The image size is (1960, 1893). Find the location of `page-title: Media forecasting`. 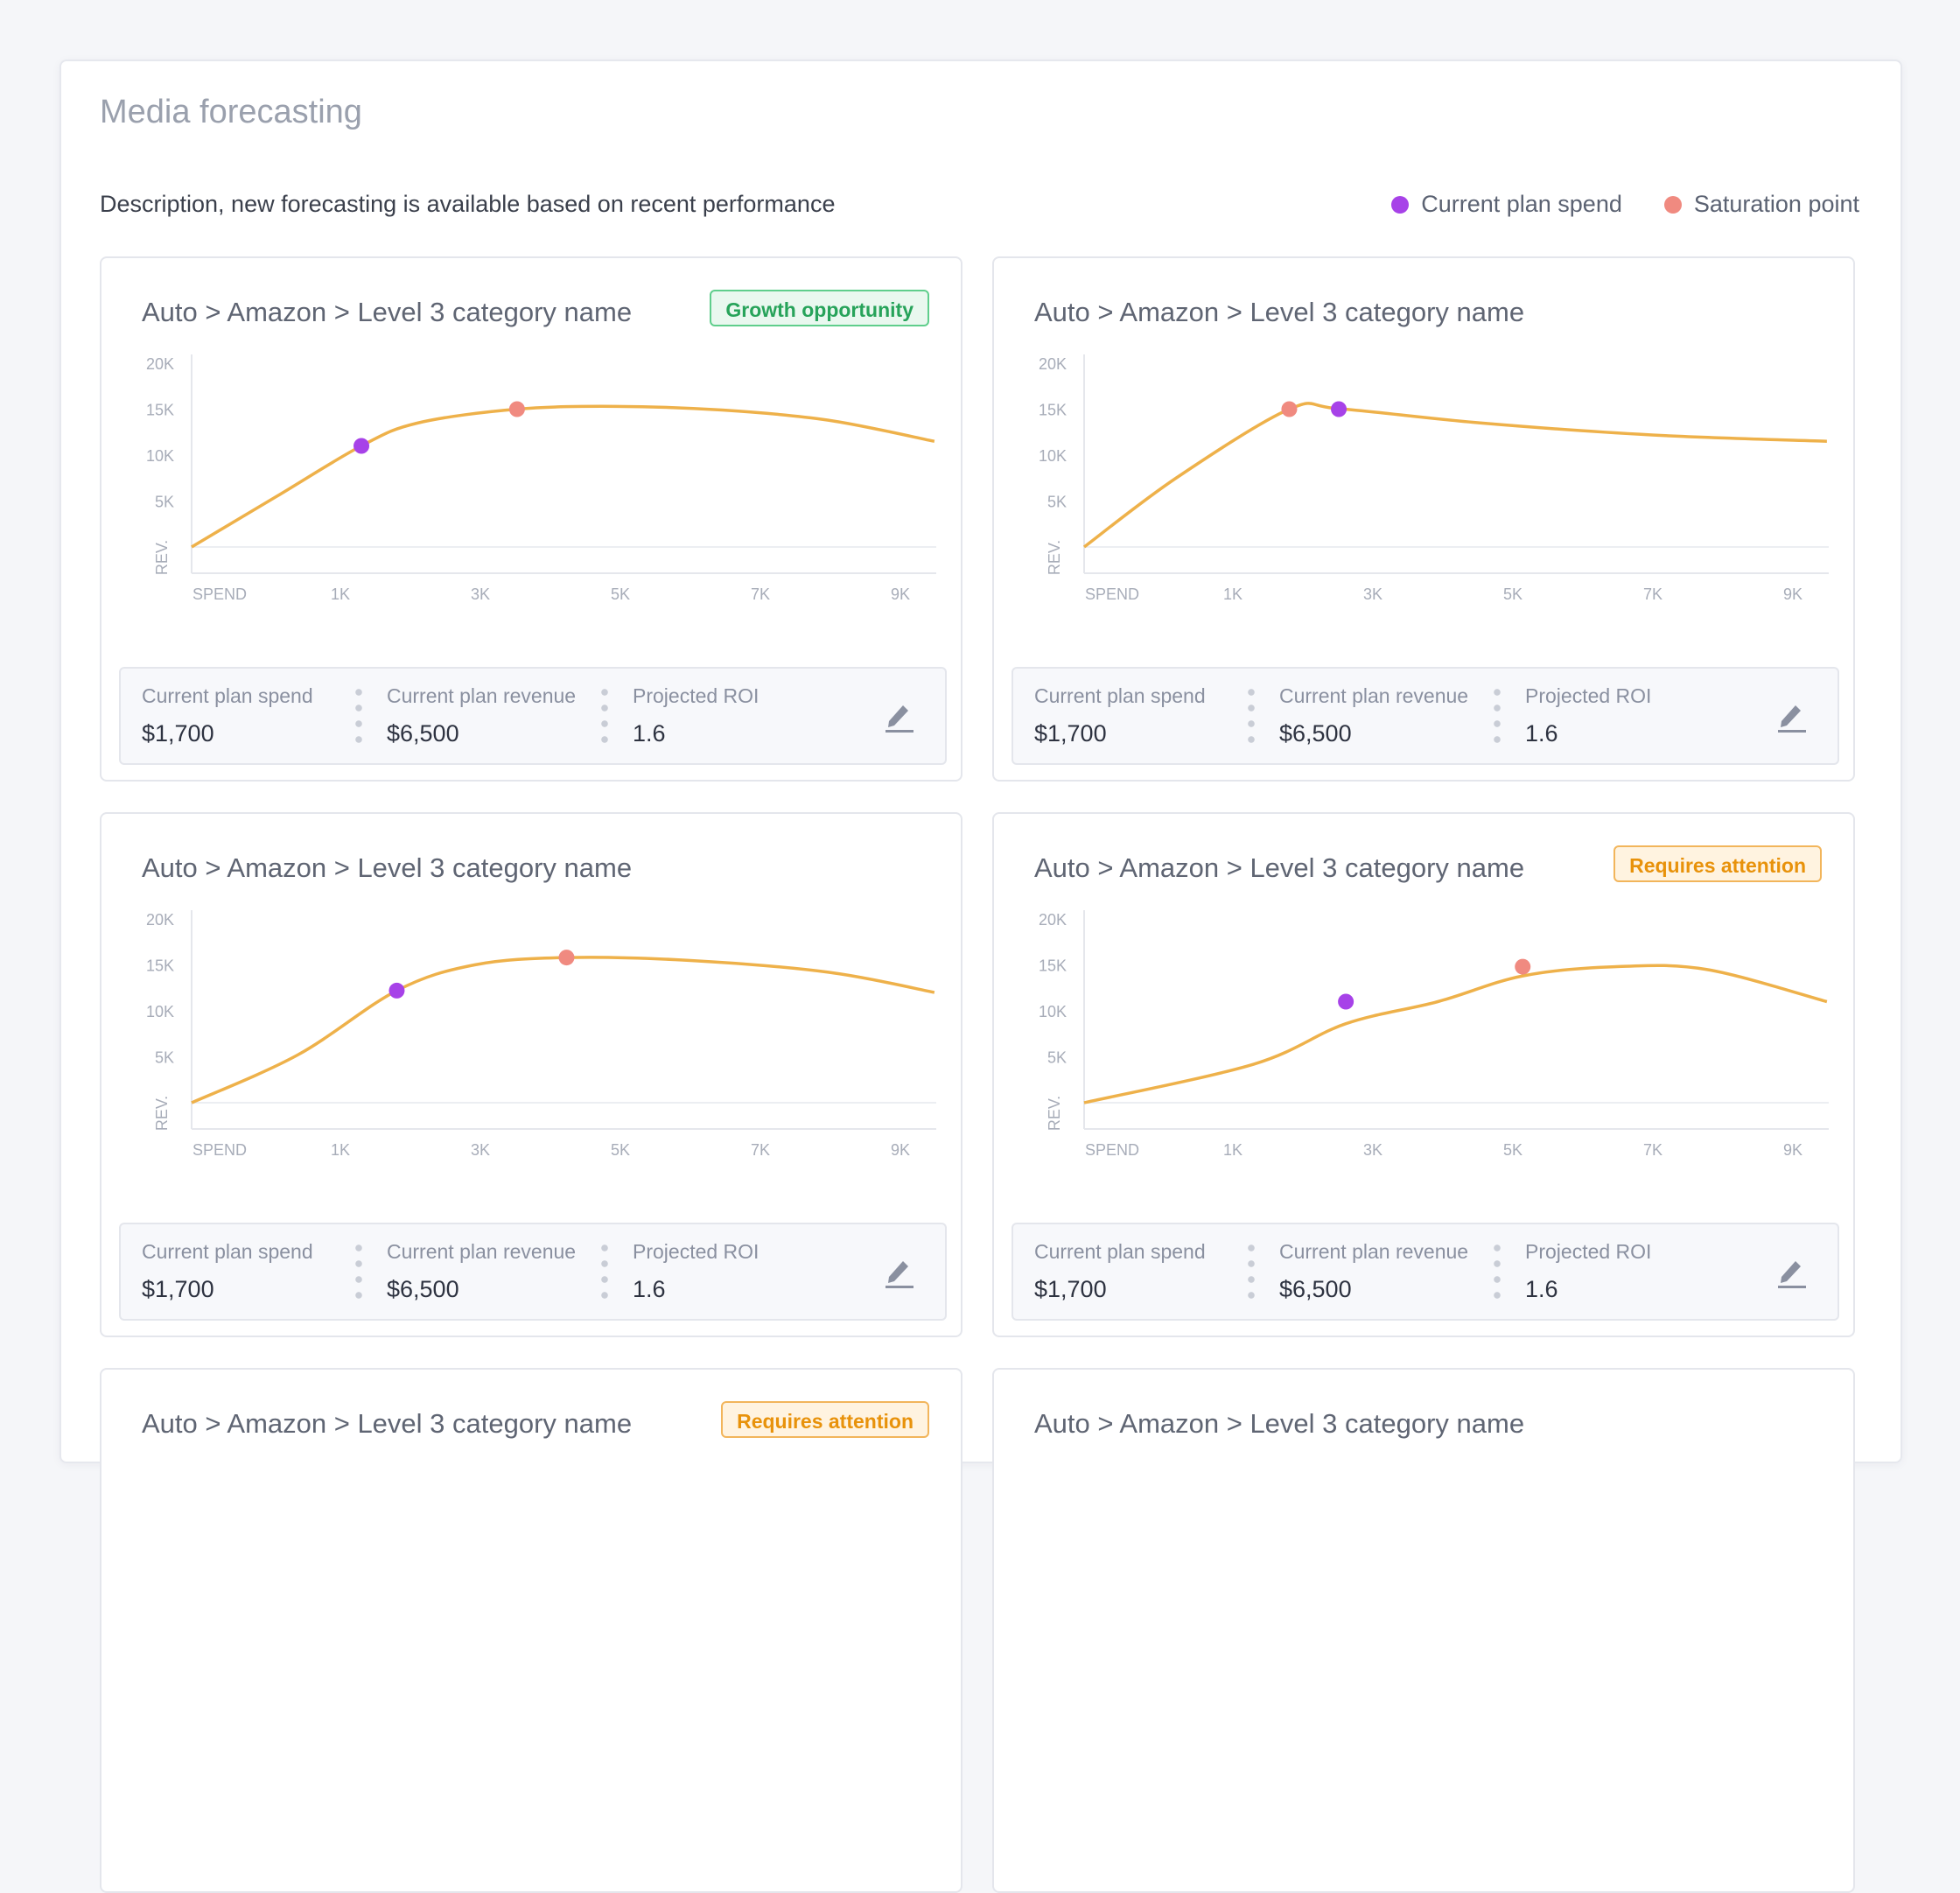

page-title: Media forecasting is located at coordinates (231, 112).